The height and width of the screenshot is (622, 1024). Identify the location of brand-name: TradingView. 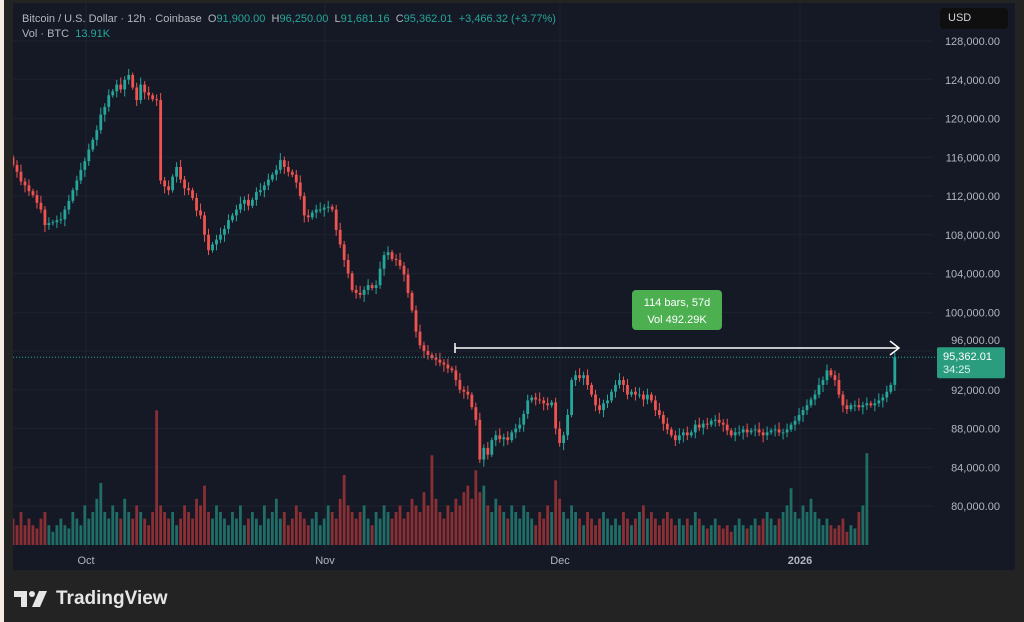
(112, 598).